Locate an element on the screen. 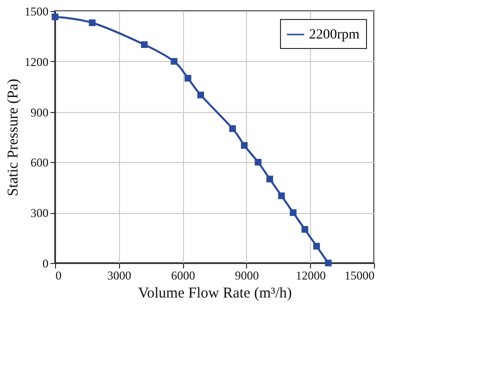  y-tick-label: 900 is located at coordinates (39, 112).